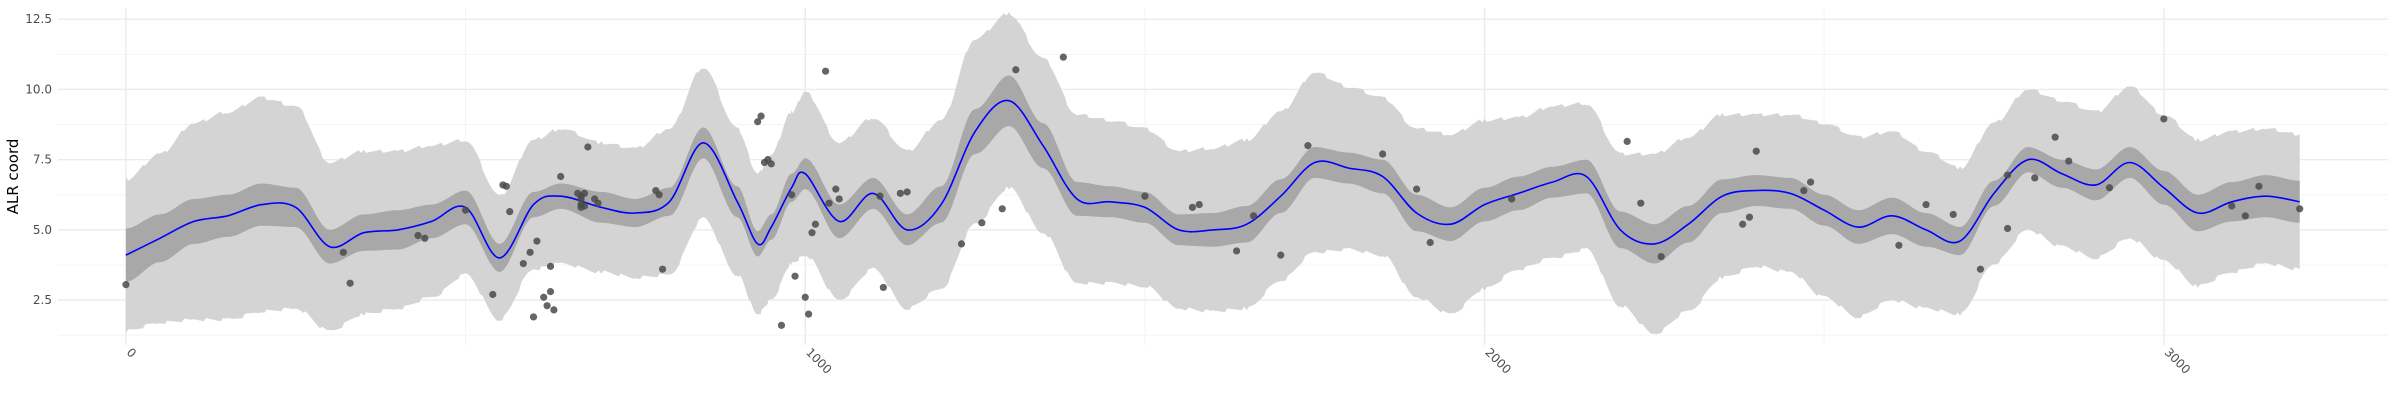 This screenshot has width=2400, height=400. What do you see at coordinates (38, 19) in the screenshot?
I see `y-tick-label: 12.5` at bounding box center [38, 19].